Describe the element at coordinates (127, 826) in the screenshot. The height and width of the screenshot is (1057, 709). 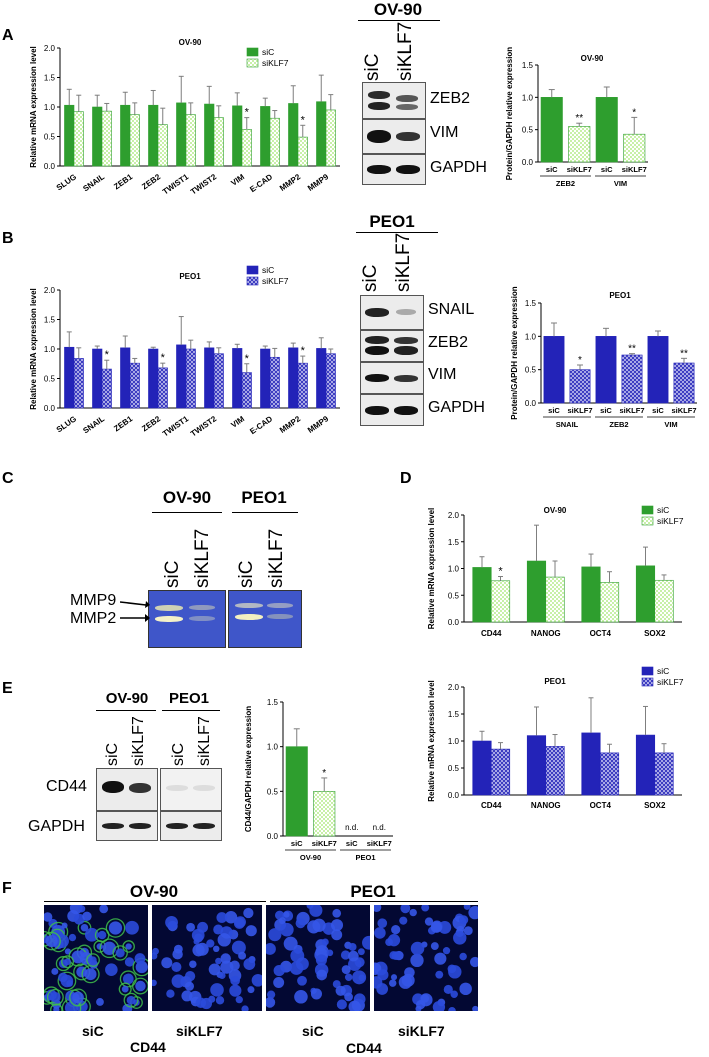
I see `blot-e-gapdh-ov90` at that location.